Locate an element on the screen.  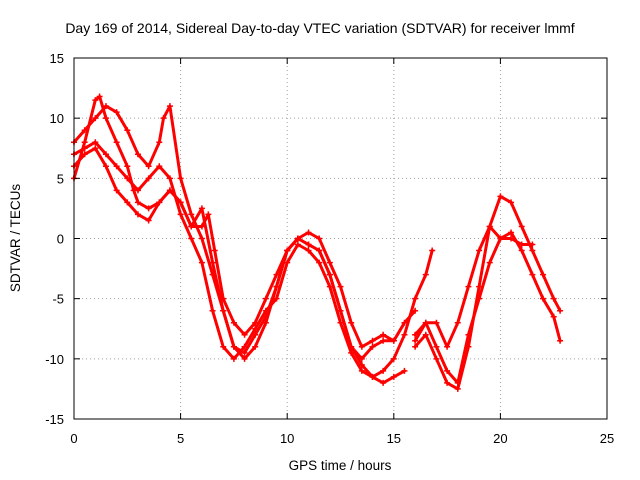
y-axis-label: SDTVAR / TECUs is located at coordinates (15, 238).